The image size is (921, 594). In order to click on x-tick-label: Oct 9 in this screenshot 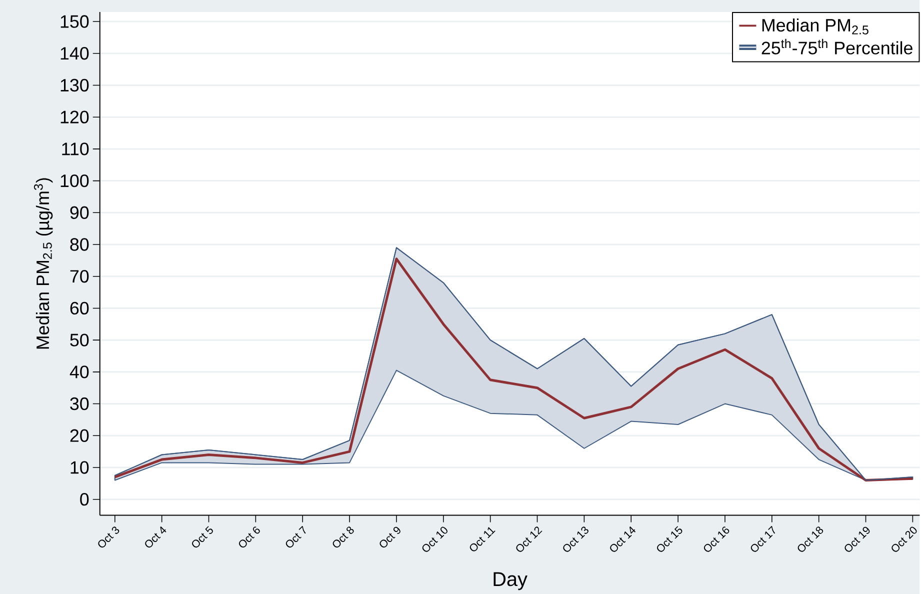, I will do `click(390, 537)`.